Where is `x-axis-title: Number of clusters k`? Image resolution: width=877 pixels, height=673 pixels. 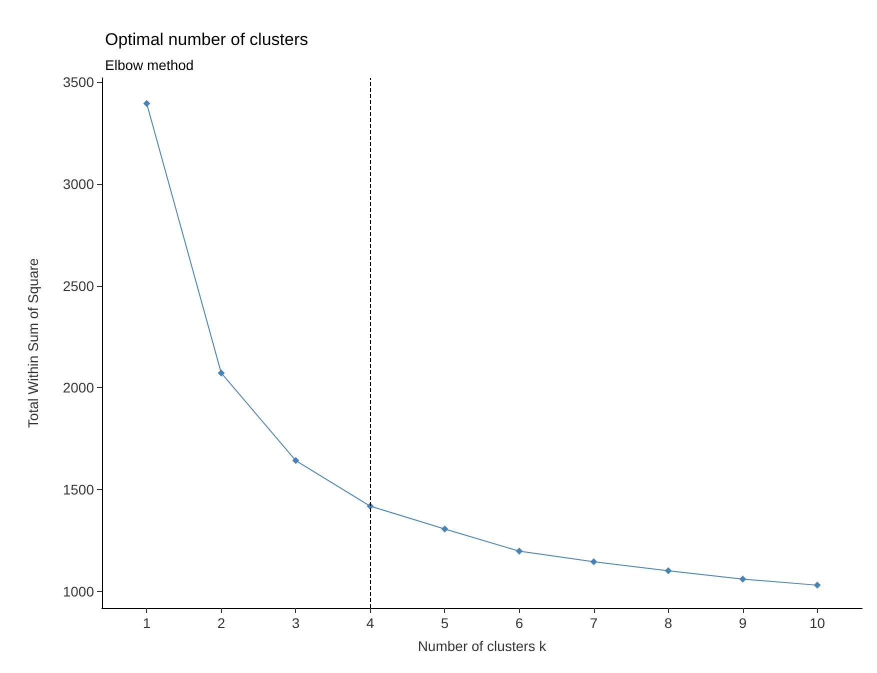
x-axis-title: Number of clusters k is located at coordinates (483, 646).